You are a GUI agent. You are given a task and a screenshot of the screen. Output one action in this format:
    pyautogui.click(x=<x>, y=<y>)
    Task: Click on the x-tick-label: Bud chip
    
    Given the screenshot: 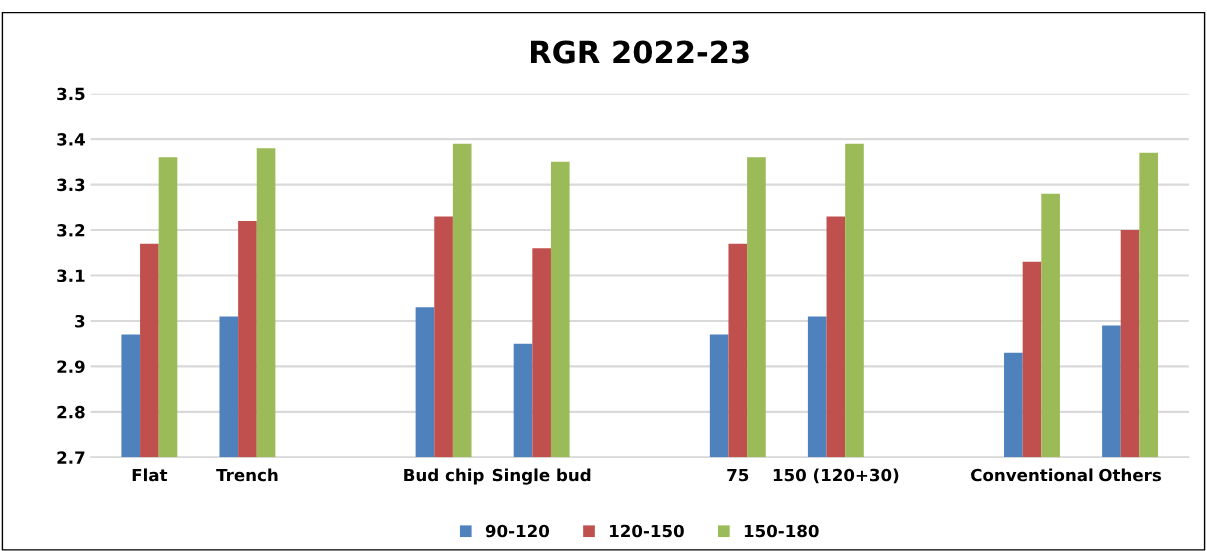 What is the action you would take?
    pyautogui.click(x=444, y=476)
    